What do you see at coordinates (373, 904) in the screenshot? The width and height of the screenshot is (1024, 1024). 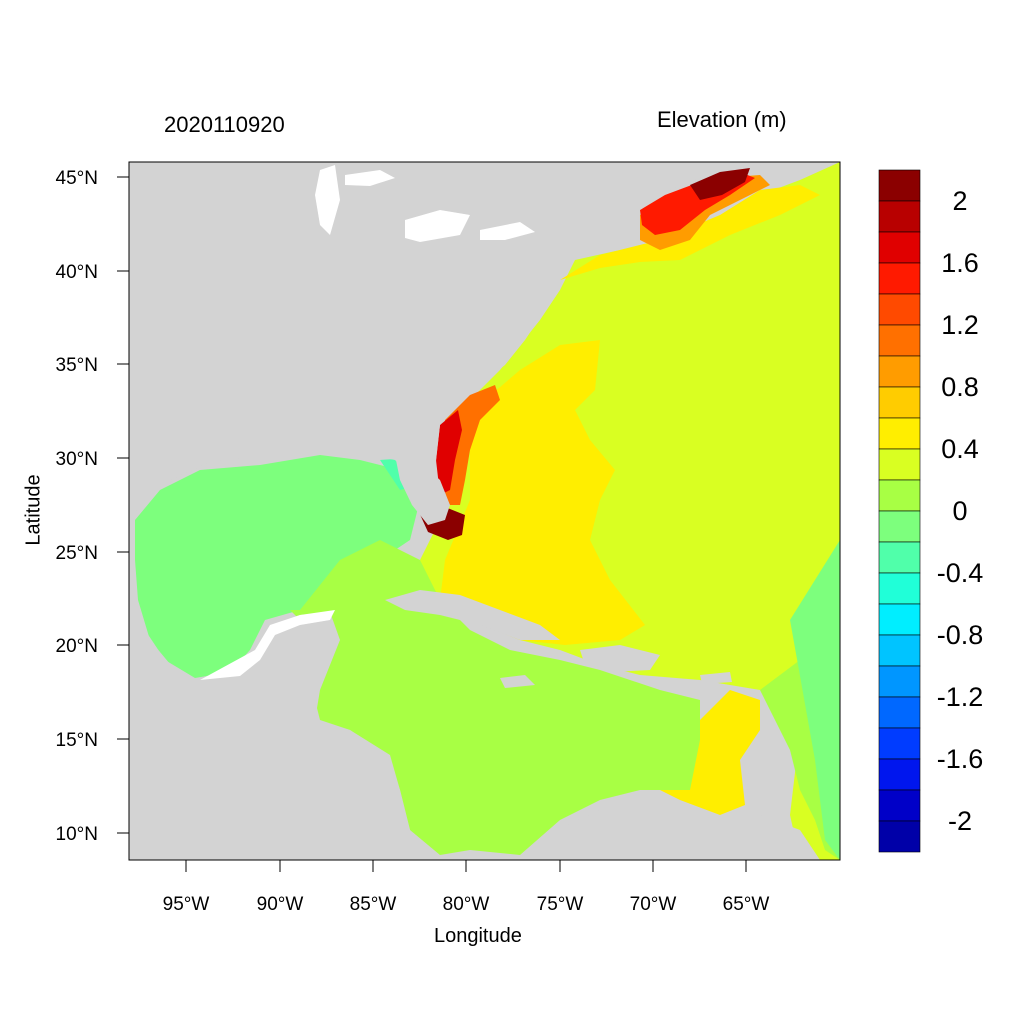 I see `x-tick-label: 85°W` at bounding box center [373, 904].